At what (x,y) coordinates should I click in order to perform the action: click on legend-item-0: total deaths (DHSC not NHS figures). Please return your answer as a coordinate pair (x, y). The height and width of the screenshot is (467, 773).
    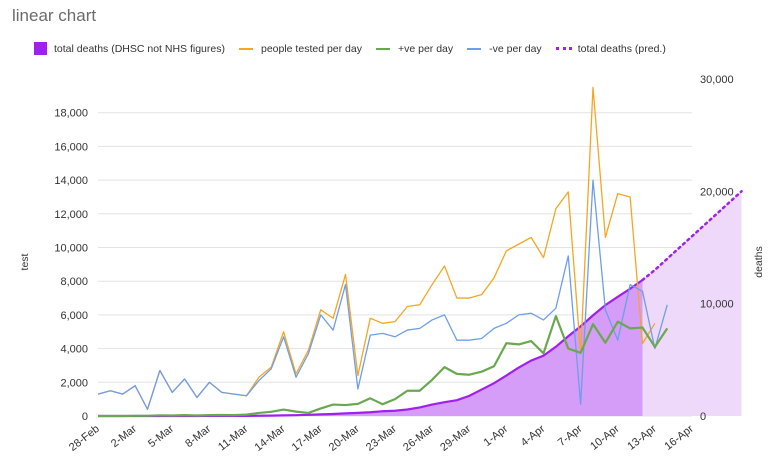
    Looking at the image, I should click on (129, 48).